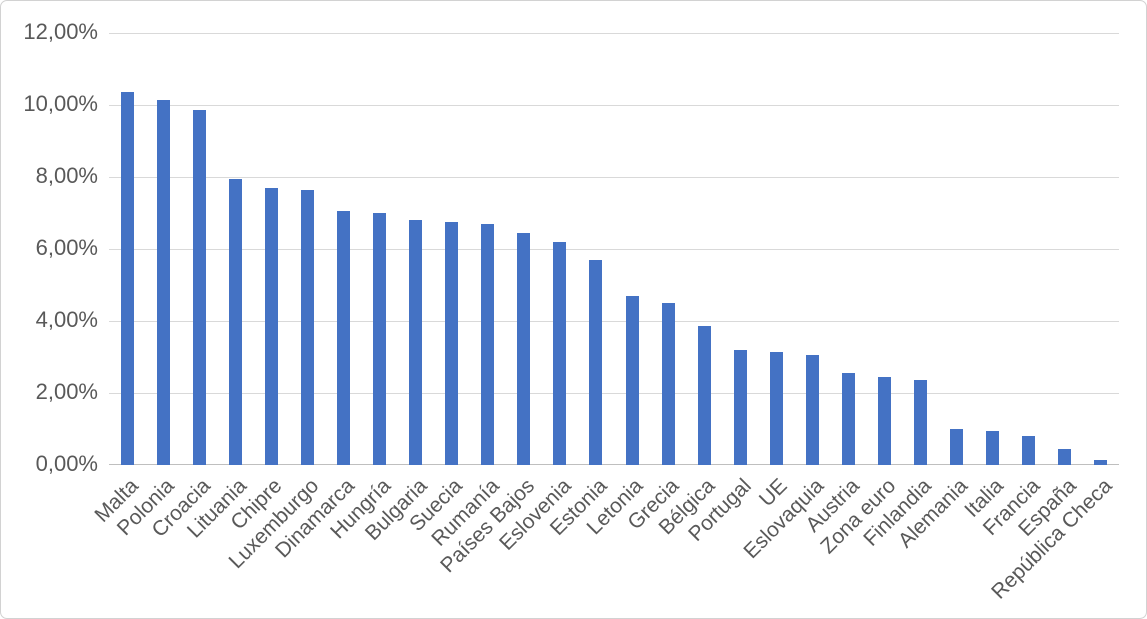 This screenshot has width=1147, height=619. I want to click on bar-suecia, so click(452, 343).